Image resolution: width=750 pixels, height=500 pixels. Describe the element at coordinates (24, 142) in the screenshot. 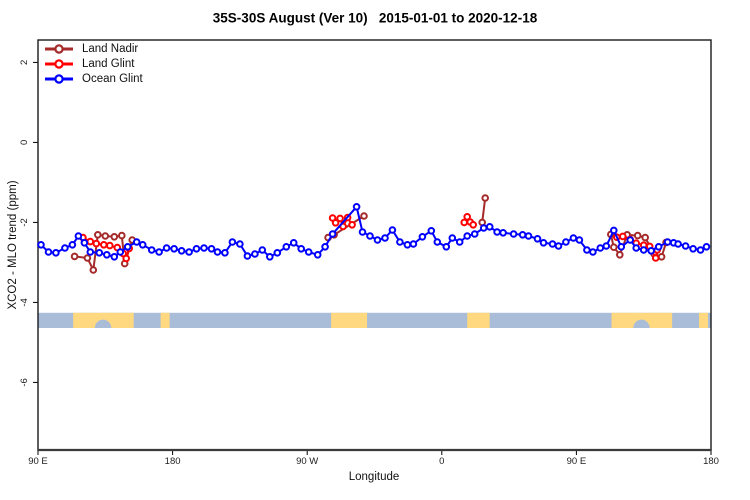

I see `svg-text: 0` at that location.